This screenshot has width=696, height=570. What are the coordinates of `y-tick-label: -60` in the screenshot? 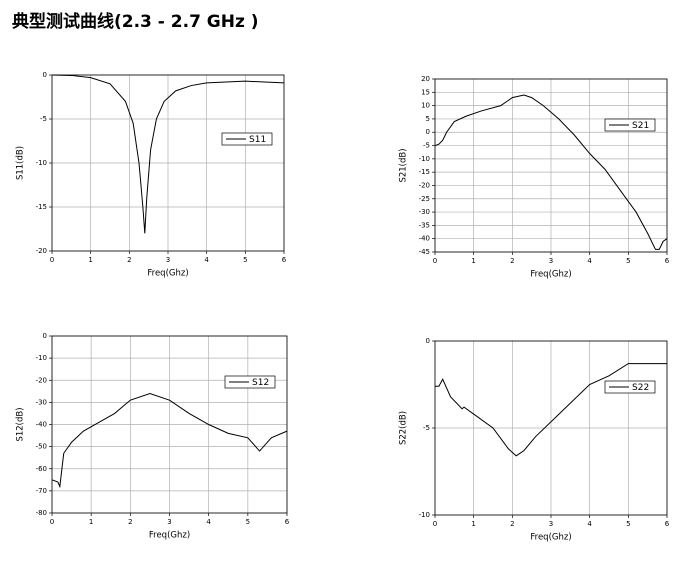 It's located at (41, 469).